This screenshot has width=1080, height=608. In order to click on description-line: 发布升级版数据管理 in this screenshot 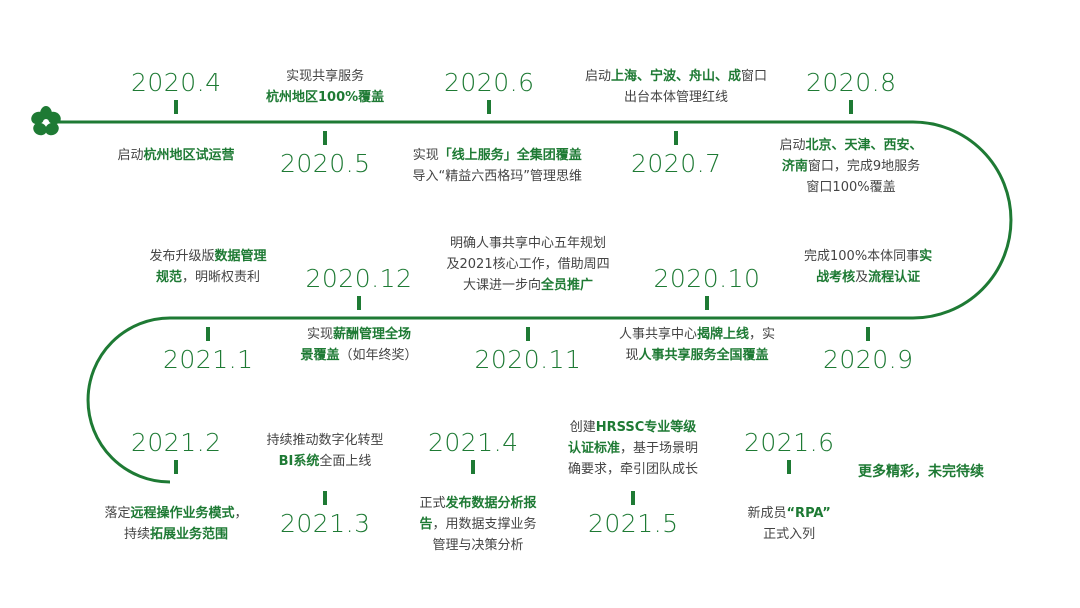, I will do `click(208, 256)`.